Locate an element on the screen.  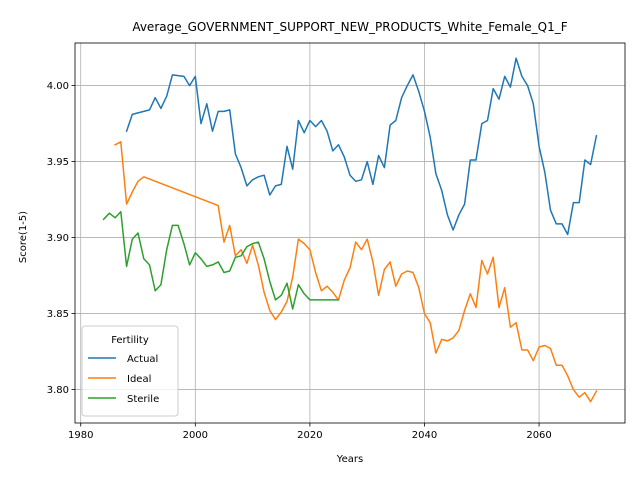
x-tick-label: 2000 is located at coordinates (195, 435).